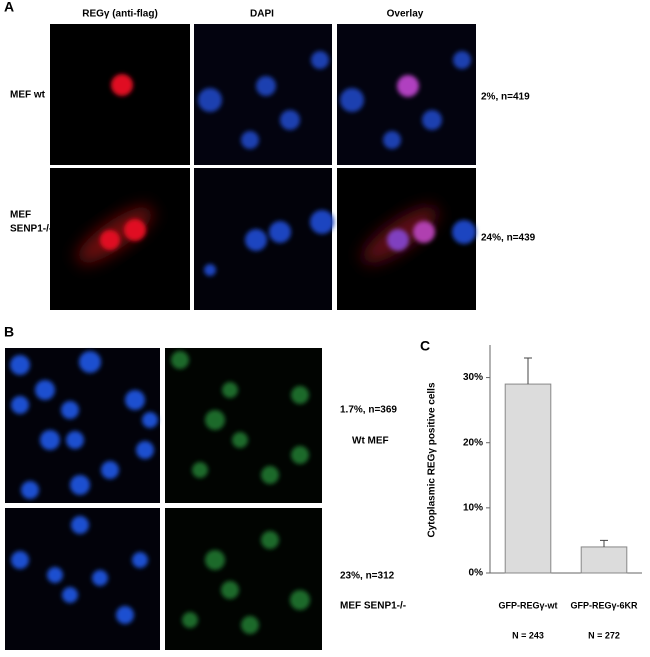 The image size is (650, 657). What do you see at coordinates (476, 573) in the screenshot?
I see `y-tick-label: 0%` at bounding box center [476, 573].